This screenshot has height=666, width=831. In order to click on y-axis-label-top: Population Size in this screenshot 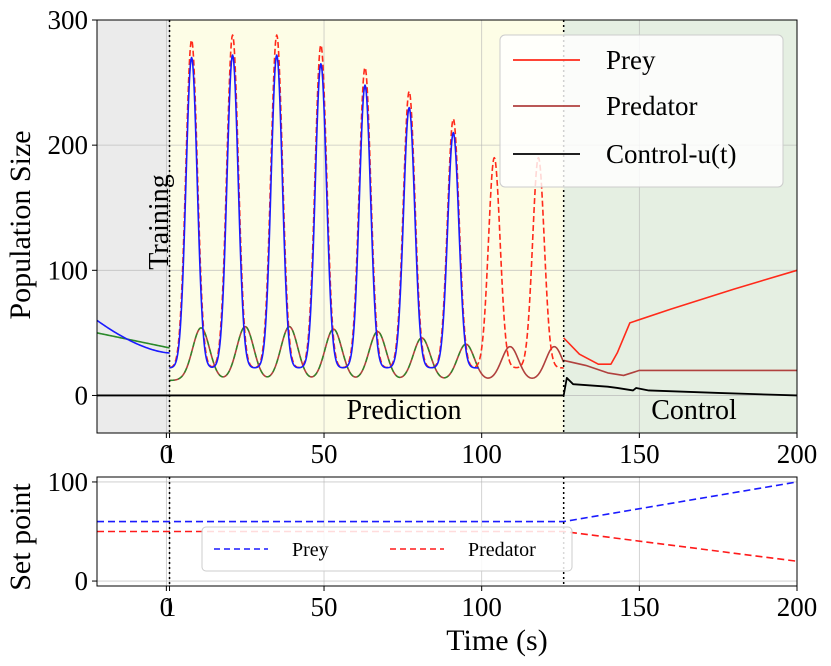, I will do `click(20, 224)`.